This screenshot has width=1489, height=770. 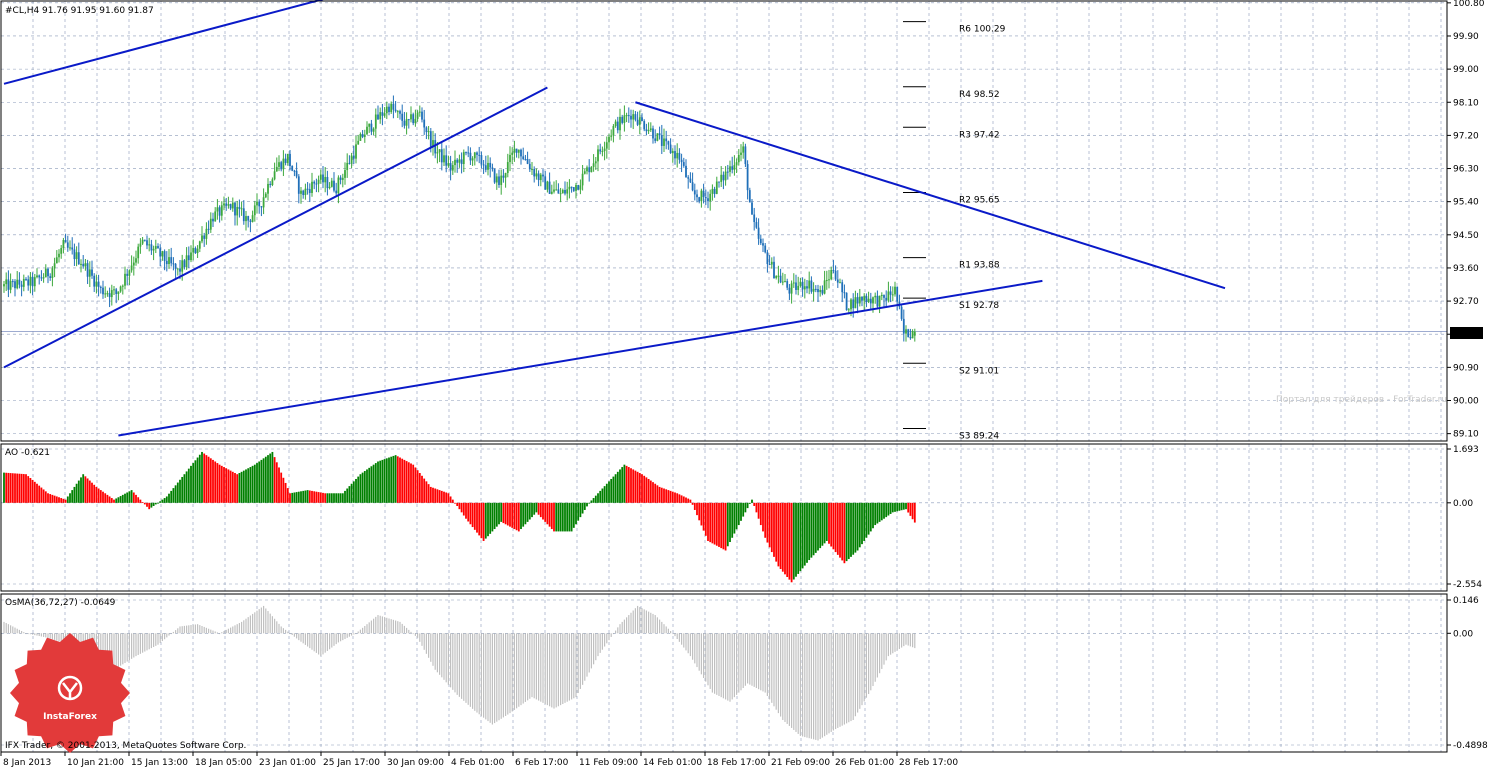 I want to click on y-tick-label: 94.50, so click(x=1466, y=236).